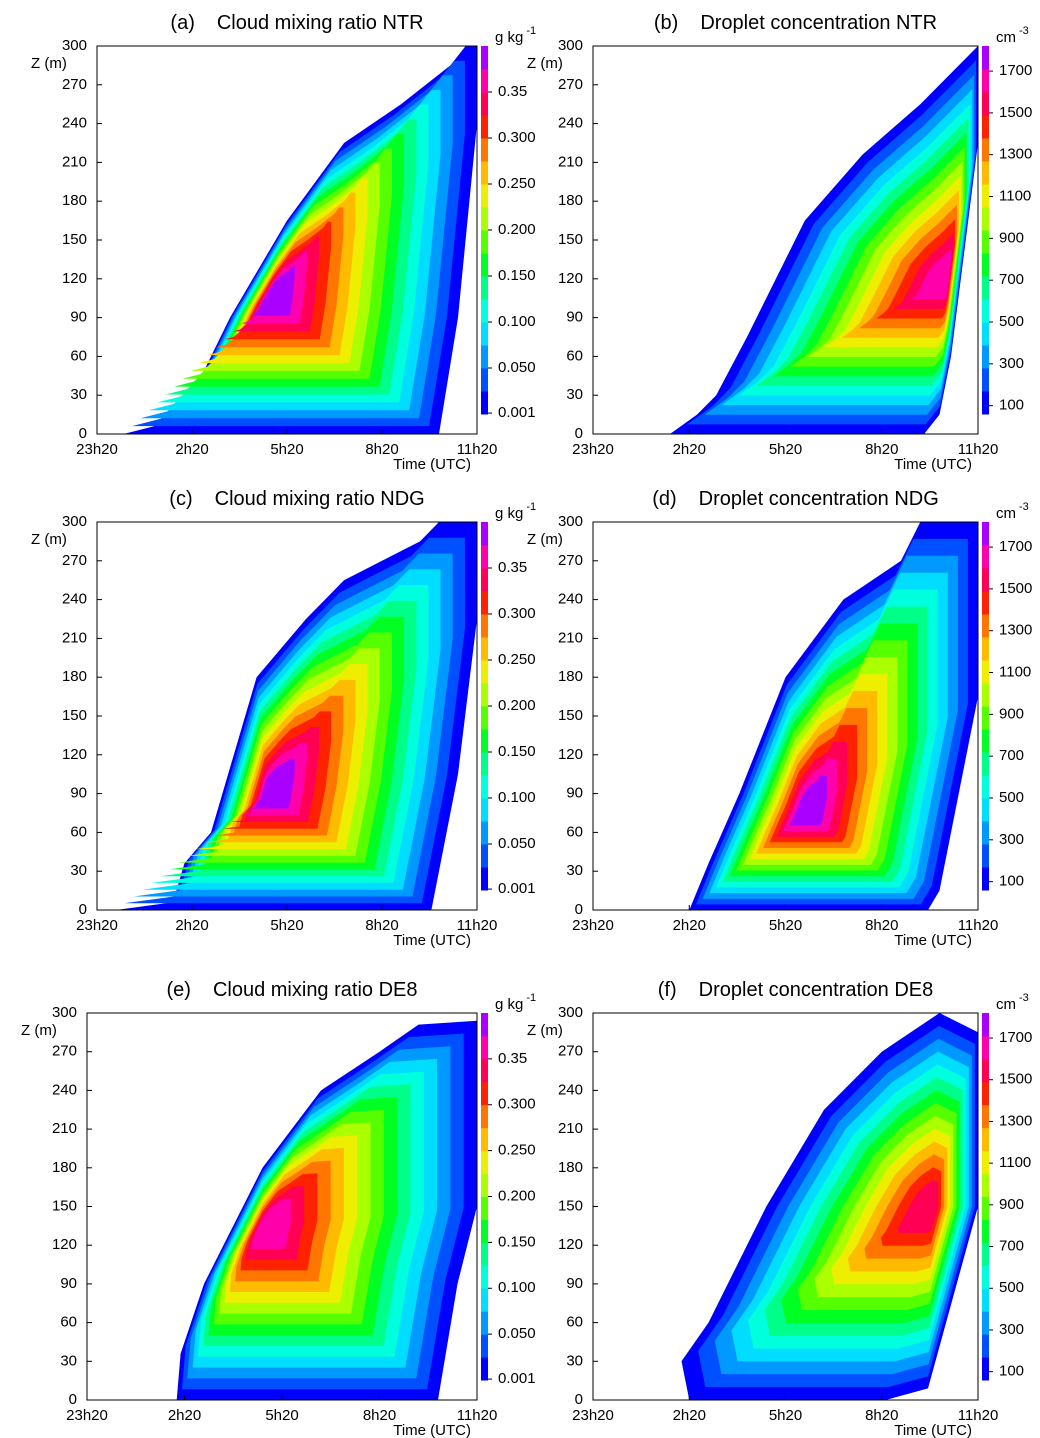 The height and width of the screenshot is (1438, 1040). Describe the element at coordinates (1024, 998) in the screenshot. I see `unit-exponent: -3` at that location.